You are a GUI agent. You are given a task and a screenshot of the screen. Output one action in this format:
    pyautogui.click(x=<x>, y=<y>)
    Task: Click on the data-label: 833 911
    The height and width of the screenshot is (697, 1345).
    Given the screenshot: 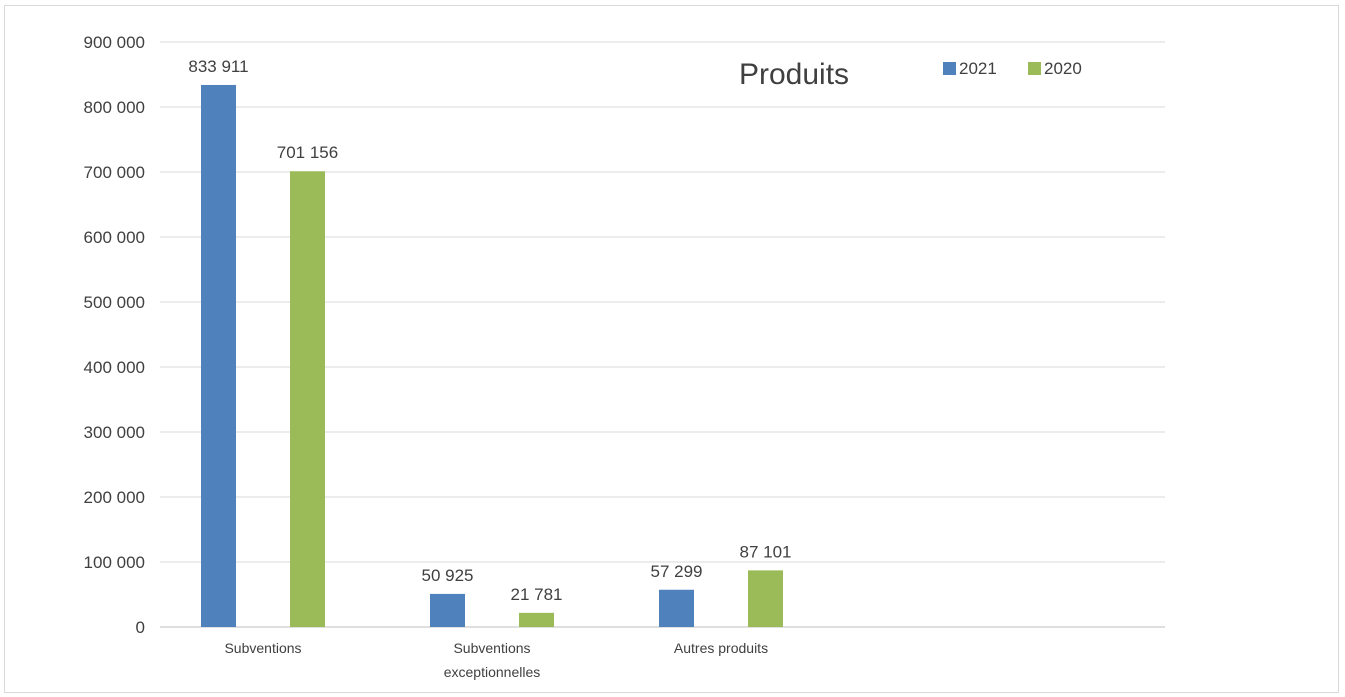 What is the action you would take?
    pyautogui.click(x=218, y=66)
    